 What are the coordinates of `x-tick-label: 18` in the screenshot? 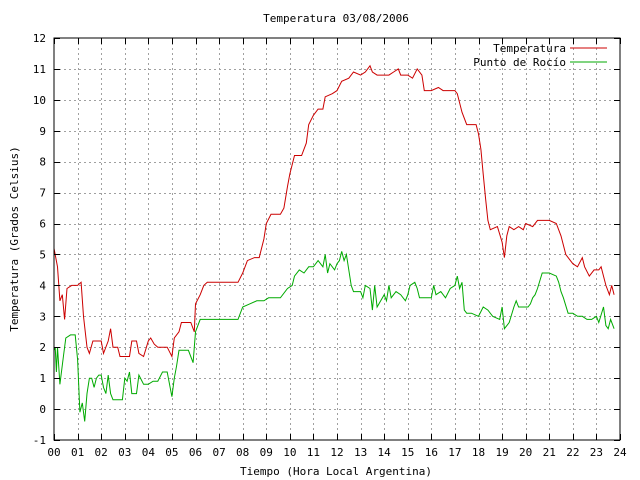 It's located at (478, 452).